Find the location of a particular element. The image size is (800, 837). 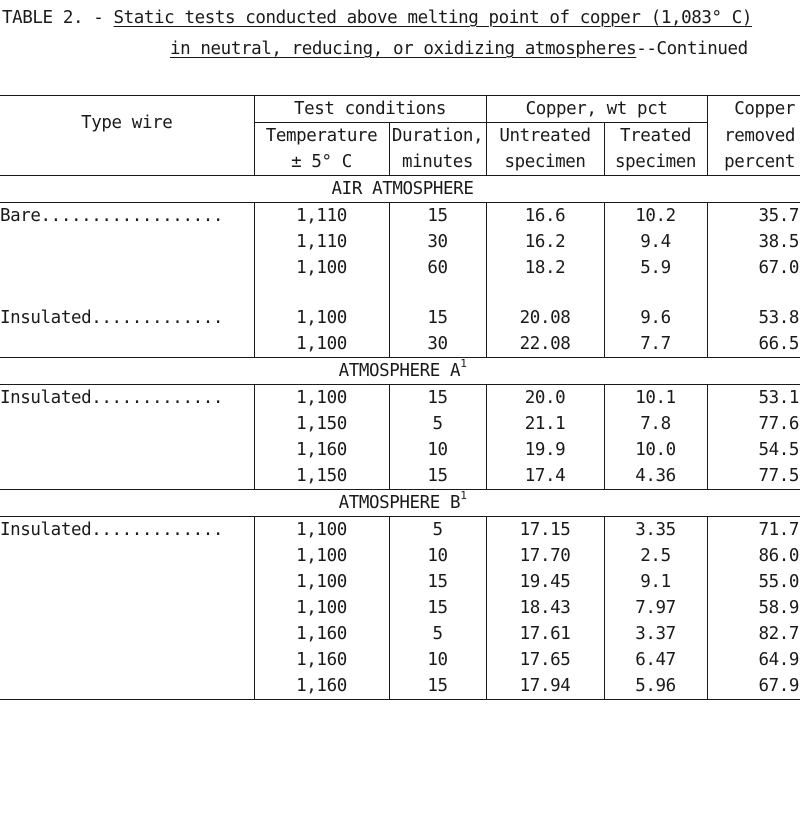

section-title: ATMOSPHERE A1 is located at coordinates (400, 371).